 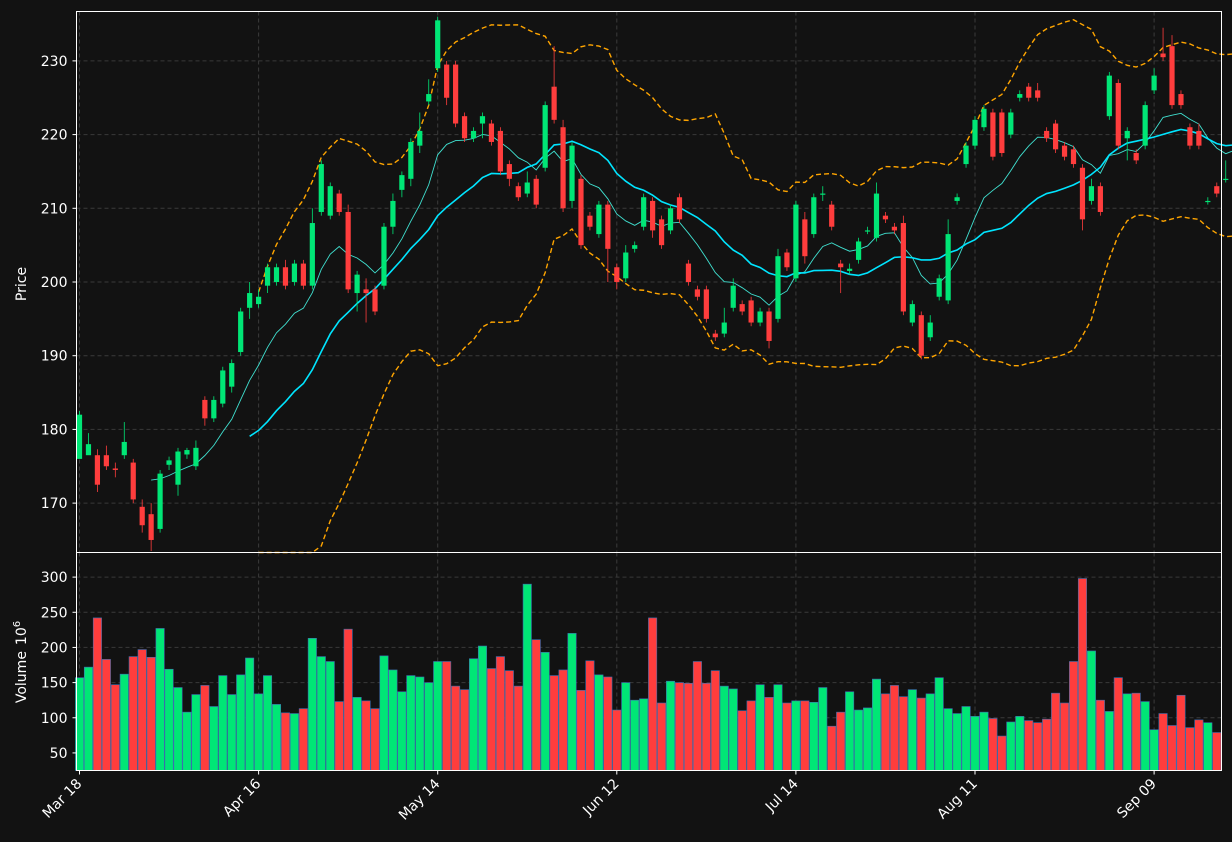 I want to click on price-y-tick-label: 200, so click(x=54, y=283).